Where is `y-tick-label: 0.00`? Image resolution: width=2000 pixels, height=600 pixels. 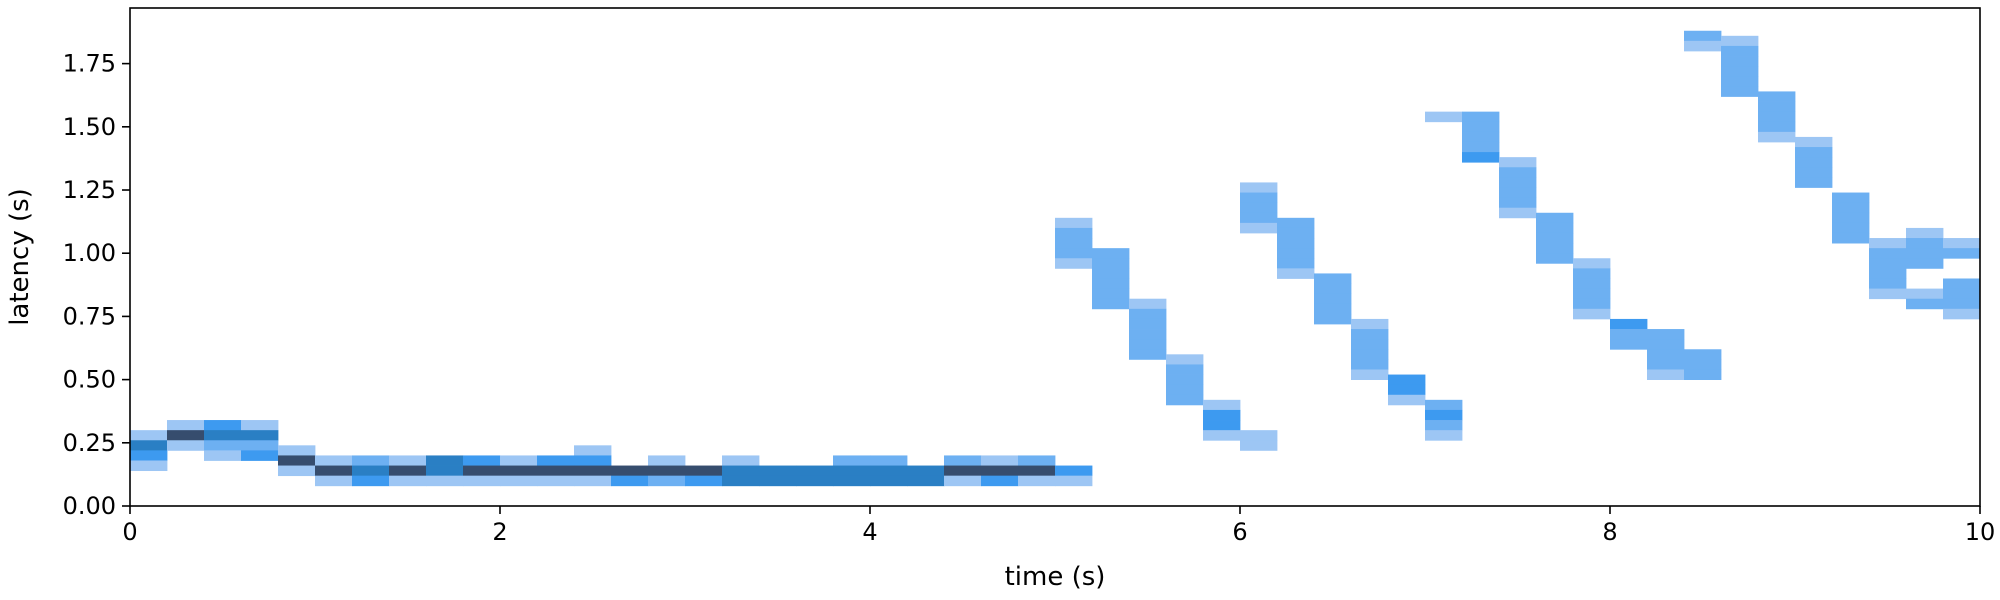 y-tick-label: 0.00 is located at coordinates (89, 506).